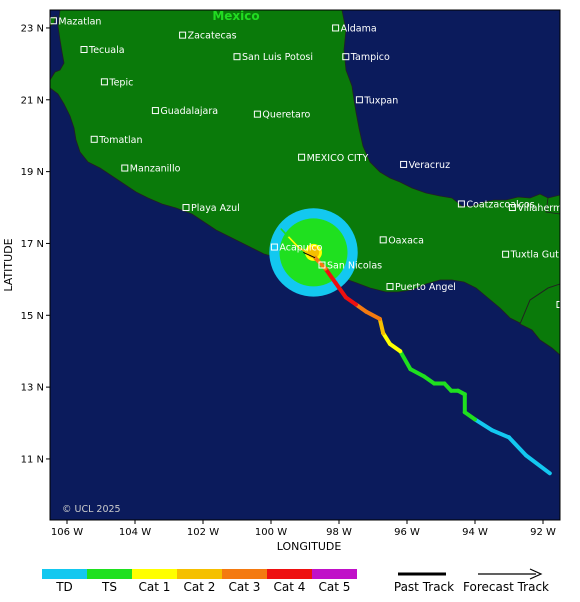 The image size is (580, 602). What do you see at coordinates (212, 36) in the screenshot?
I see `city-label: Zacatecas` at bounding box center [212, 36].